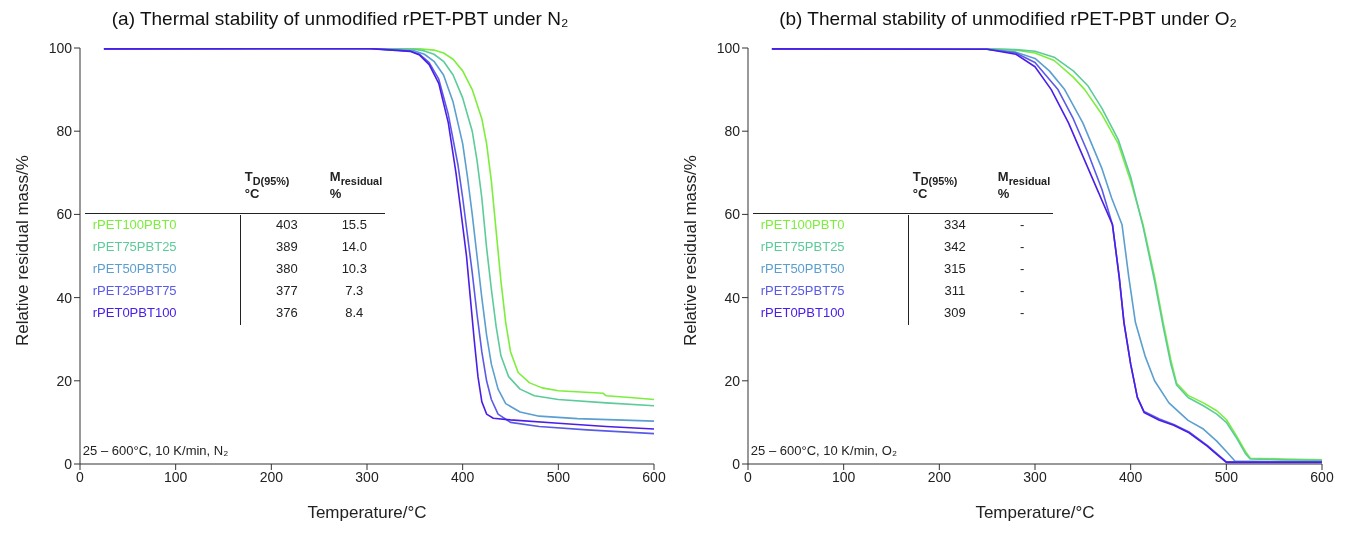 The image size is (1349, 536). Describe the element at coordinates (954, 269) in the screenshot. I see `annotation: 315` at that location.